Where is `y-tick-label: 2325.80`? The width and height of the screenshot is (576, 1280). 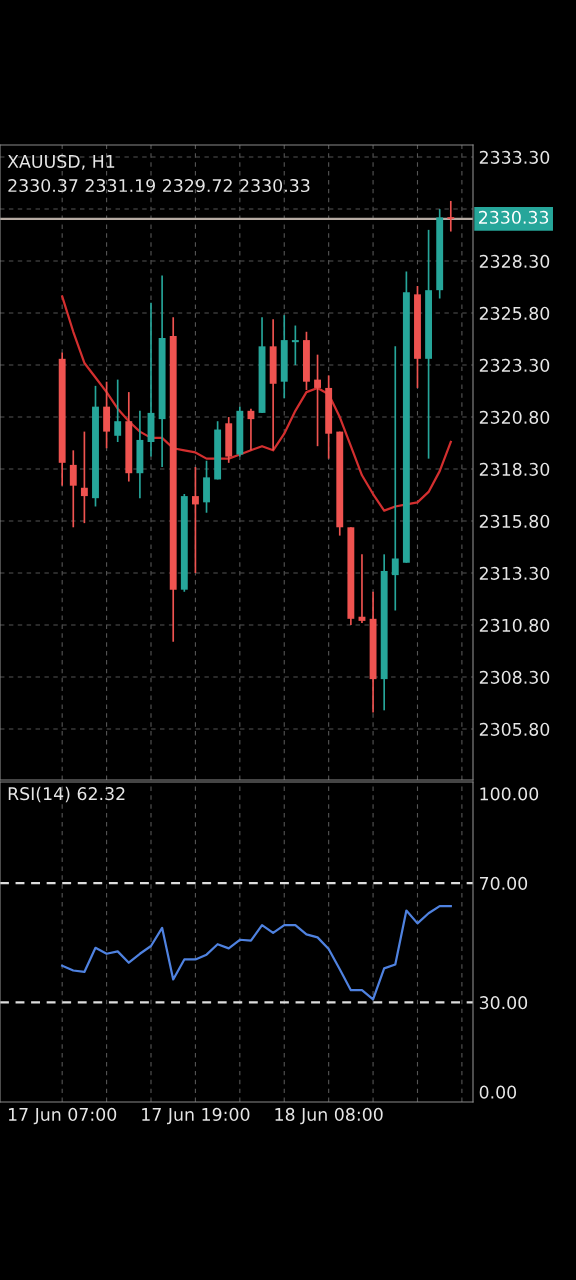 y-tick-label: 2325.80 is located at coordinates (514, 313).